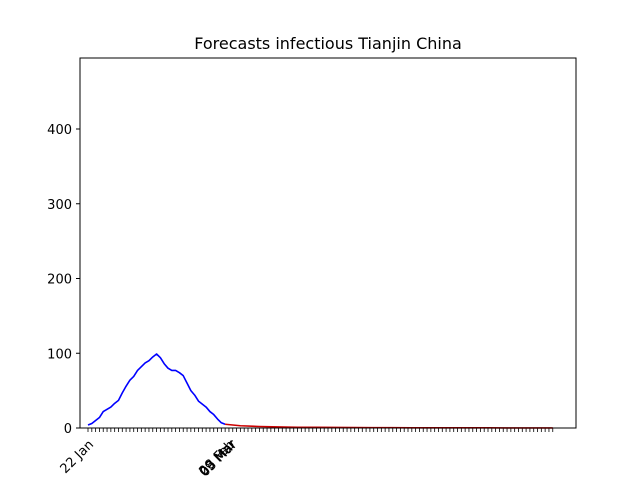 The image size is (640, 480). I want to click on y-tick-label: 100, so click(59, 354).